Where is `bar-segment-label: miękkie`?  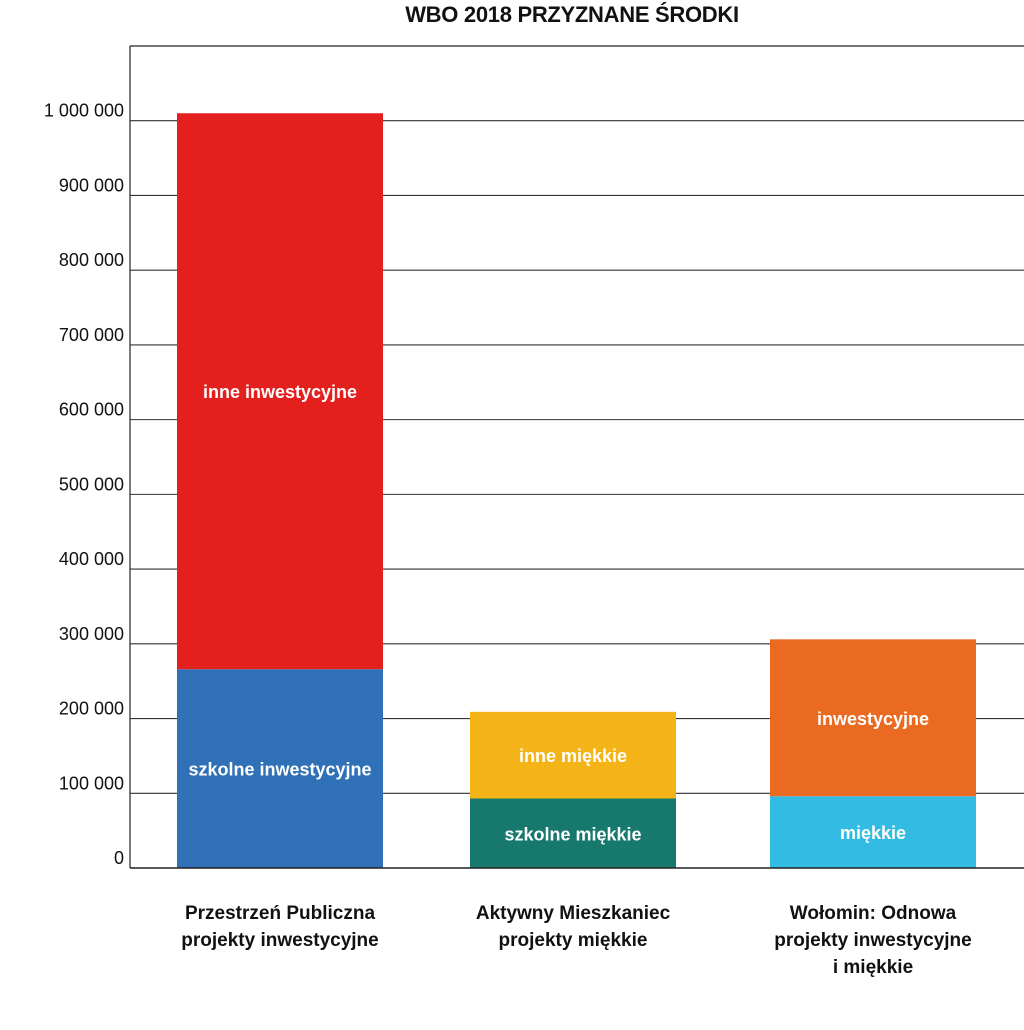 bar-segment-label: miękkie is located at coordinates (873, 833).